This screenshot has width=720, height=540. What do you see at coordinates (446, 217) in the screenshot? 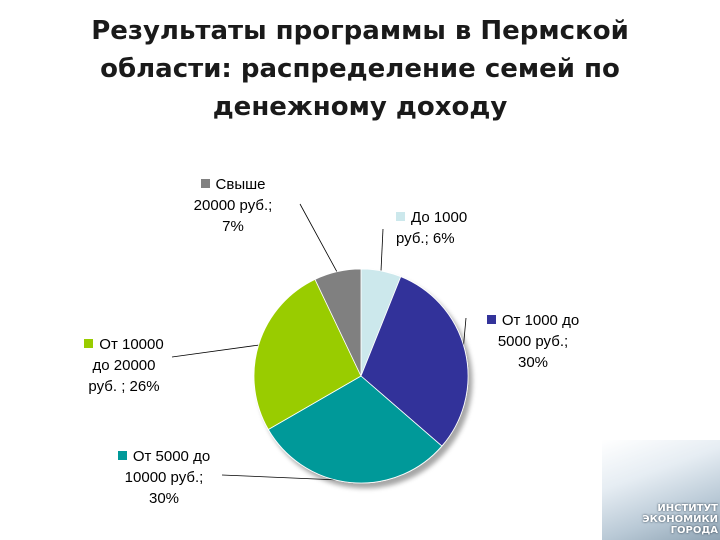
I see `slice-label-line: До 1000` at bounding box center [446, 217].